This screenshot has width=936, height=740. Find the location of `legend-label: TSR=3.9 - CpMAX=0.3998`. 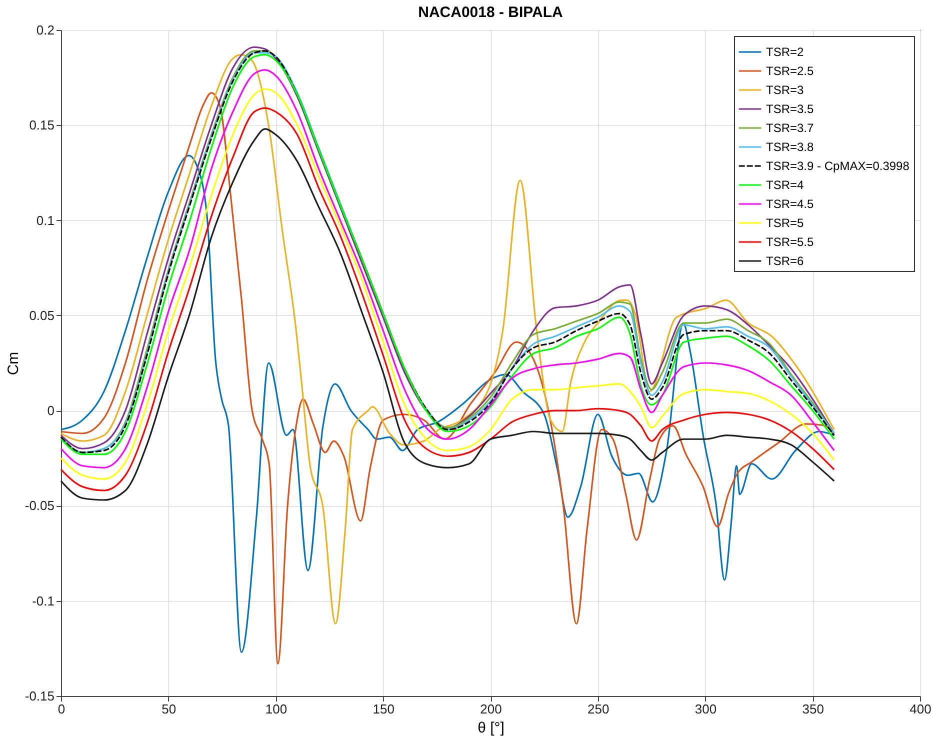

legend-label: TSR=3.9 - CpMAX=0.3998 is located at coordinates (838, 166).